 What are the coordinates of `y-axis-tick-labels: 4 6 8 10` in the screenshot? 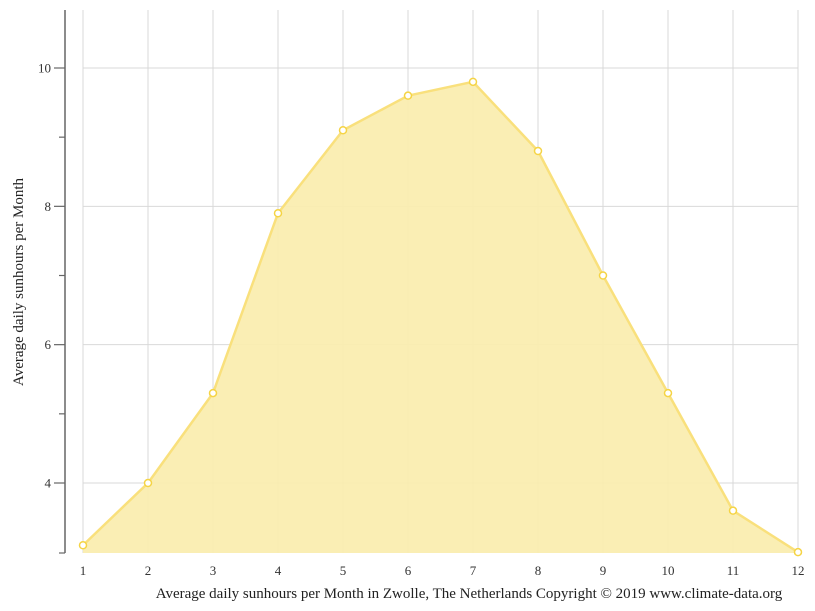 It's located at (45, 276).